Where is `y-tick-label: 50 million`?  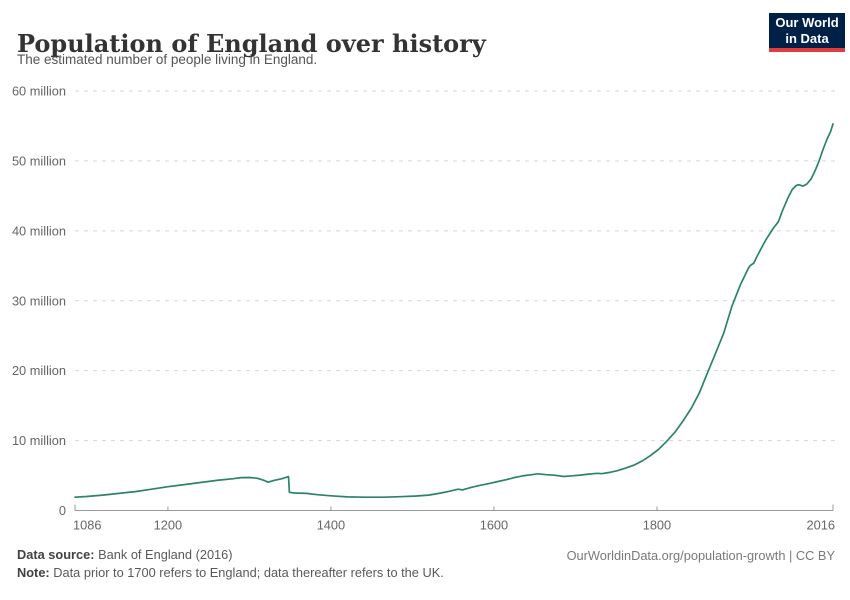 y-tick-label: 50 million is located at coordinates (39, 160).